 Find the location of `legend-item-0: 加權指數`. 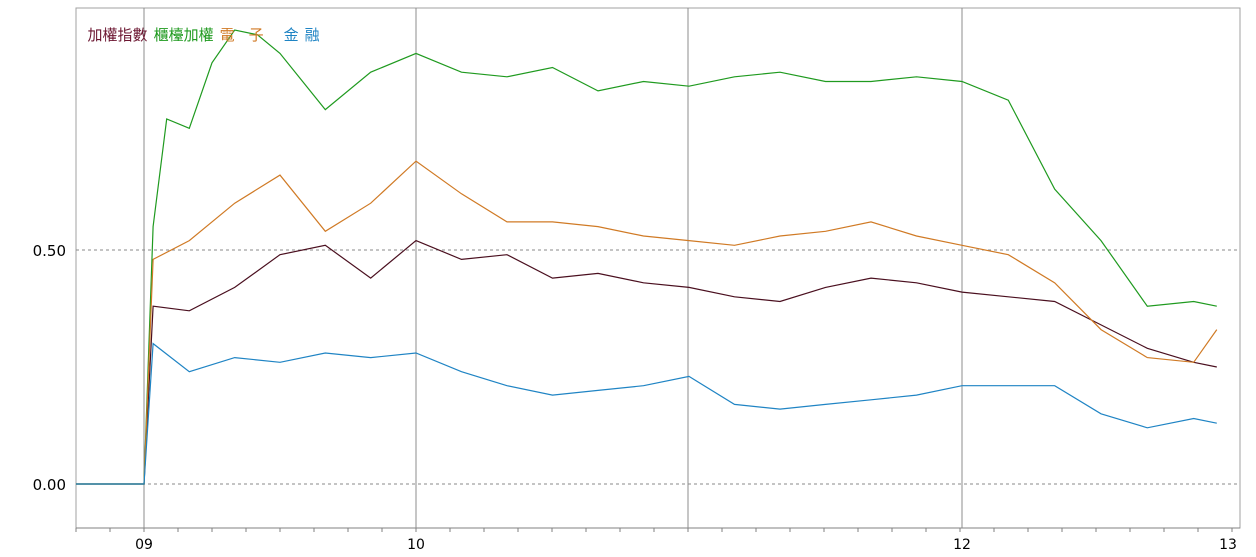

legend-item-0: 加權指數 is located at coordinates (117, 35).